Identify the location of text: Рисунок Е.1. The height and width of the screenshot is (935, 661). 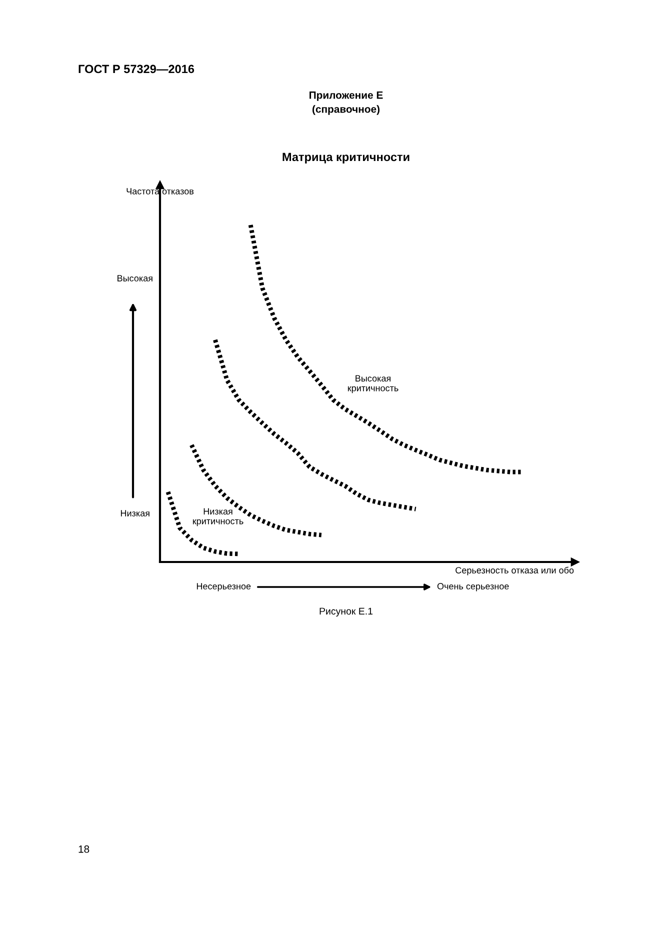
(346, 612).